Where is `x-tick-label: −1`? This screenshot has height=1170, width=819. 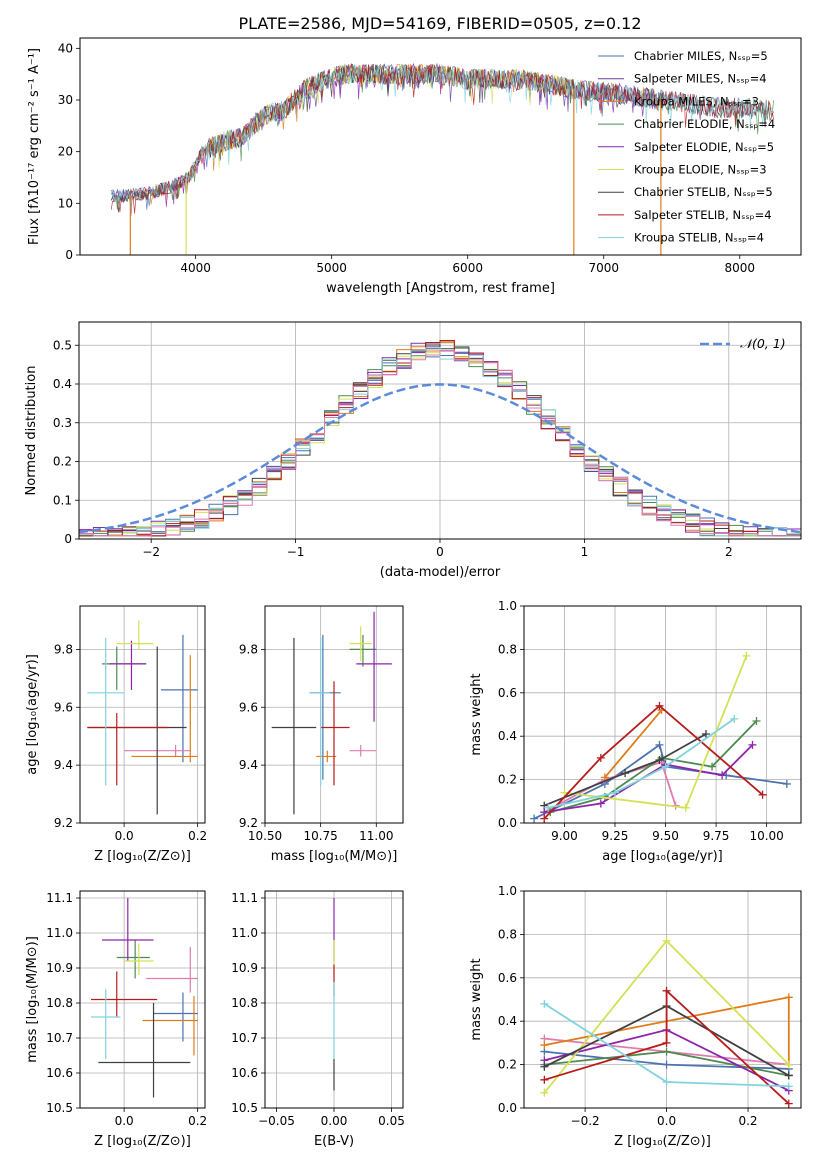 x-tick-label: −1 is located at coordinates (296, 552).